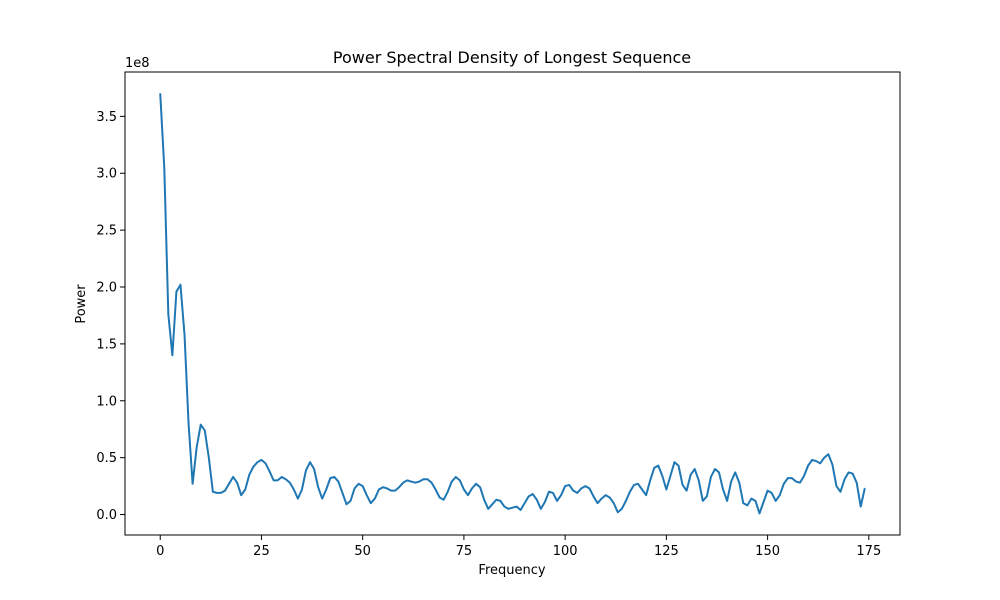 The height and width of the screenshot is (600, 1000). I want to click on y-tick-label: 0.5, so click(106, 458).